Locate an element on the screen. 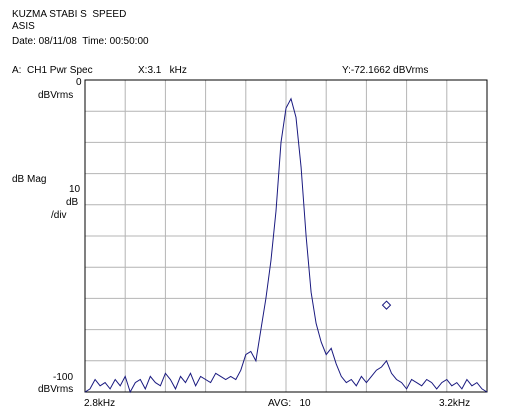 The image size is (512, 420). y-bottom-unit: dBVrms is located at coordinates (56, 389).